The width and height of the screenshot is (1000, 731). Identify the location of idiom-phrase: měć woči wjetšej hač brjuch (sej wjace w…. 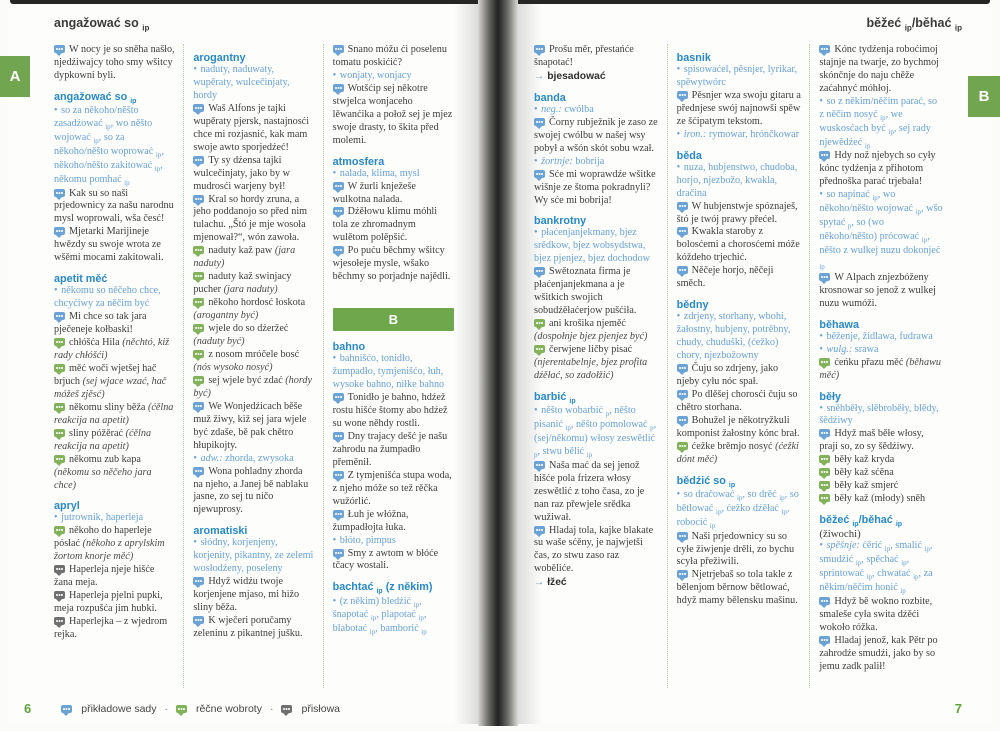
(110, 381).